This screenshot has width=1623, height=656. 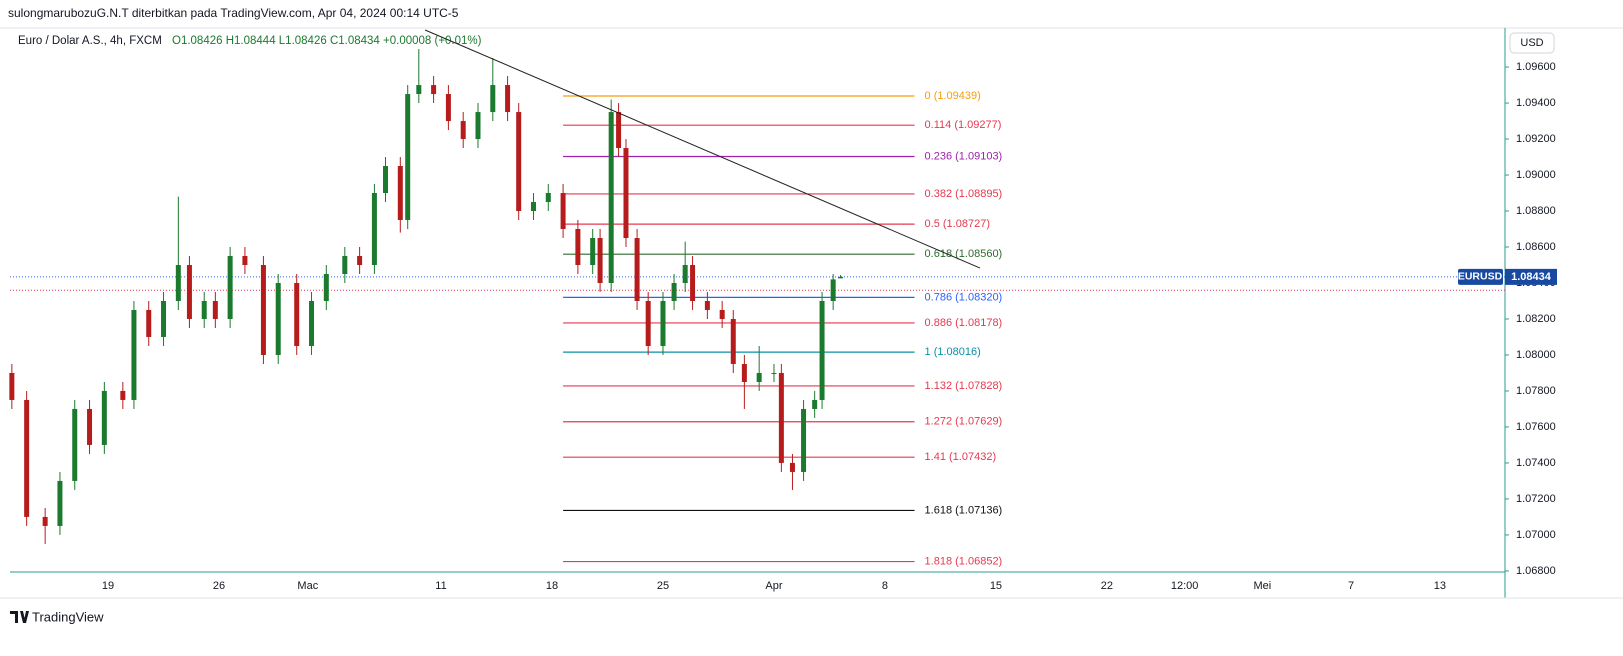 What do you see at coordinates (964, 561) in the screenshot?
I see `fib-label: 1.818 (1.06852)` at bounding box center [964, 561].